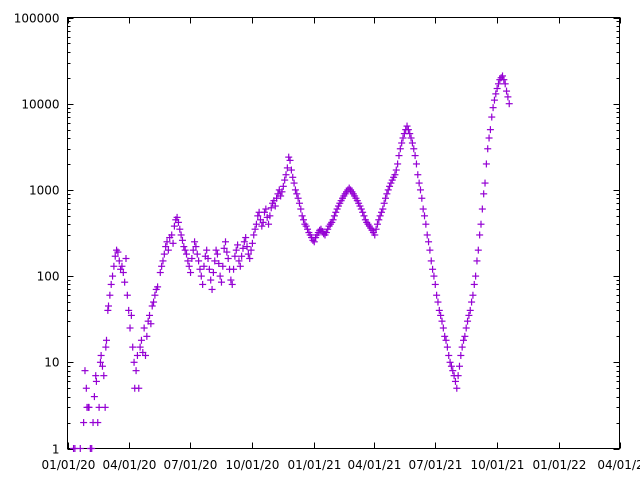 The image size is (640, 480). What do you see at coordinates (375, 465) in the screenshot?
I see `x-tick-label: 04/01/21` at bounding box center [375, 465].